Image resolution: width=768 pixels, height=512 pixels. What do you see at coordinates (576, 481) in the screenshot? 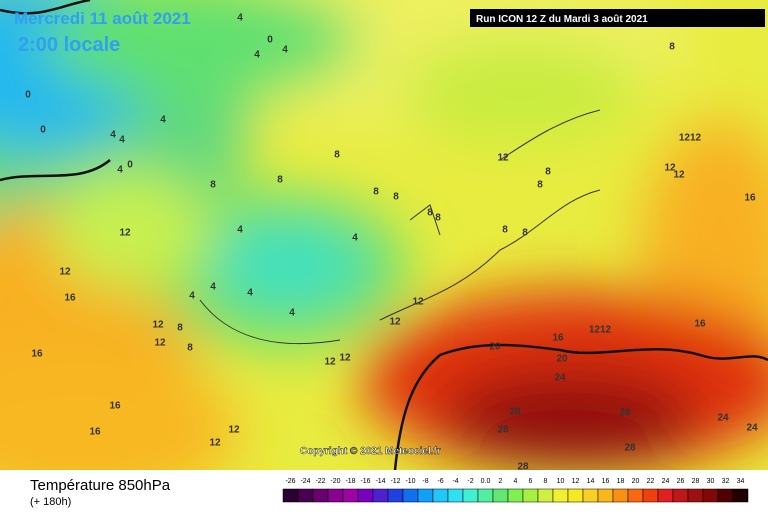
I see `scale-label: 12` at bounding box center [576, 481].